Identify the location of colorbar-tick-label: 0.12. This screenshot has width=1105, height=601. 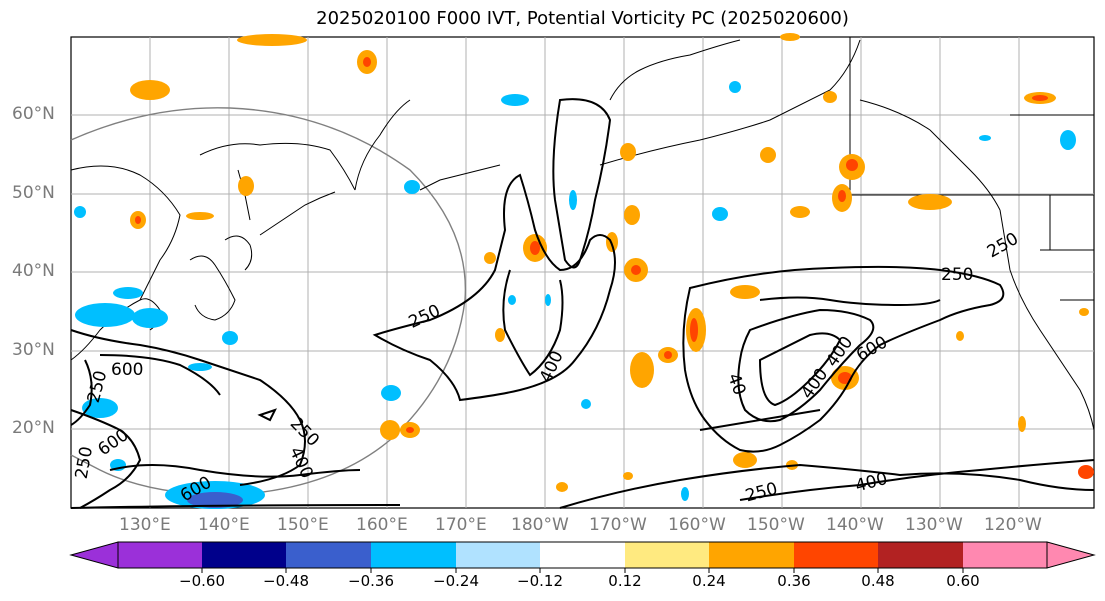
(625, 581).